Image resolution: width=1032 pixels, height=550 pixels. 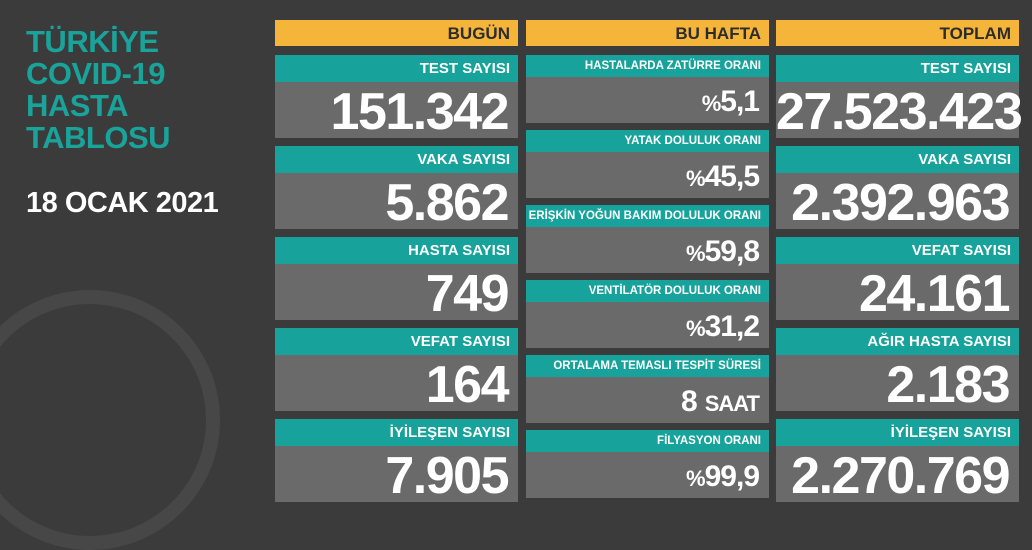 What do you see at coordinates (647, 141) in the screenshot?
I see `card-label: YATAK DOLULUK ORANI` at bounding box center [647, 141].